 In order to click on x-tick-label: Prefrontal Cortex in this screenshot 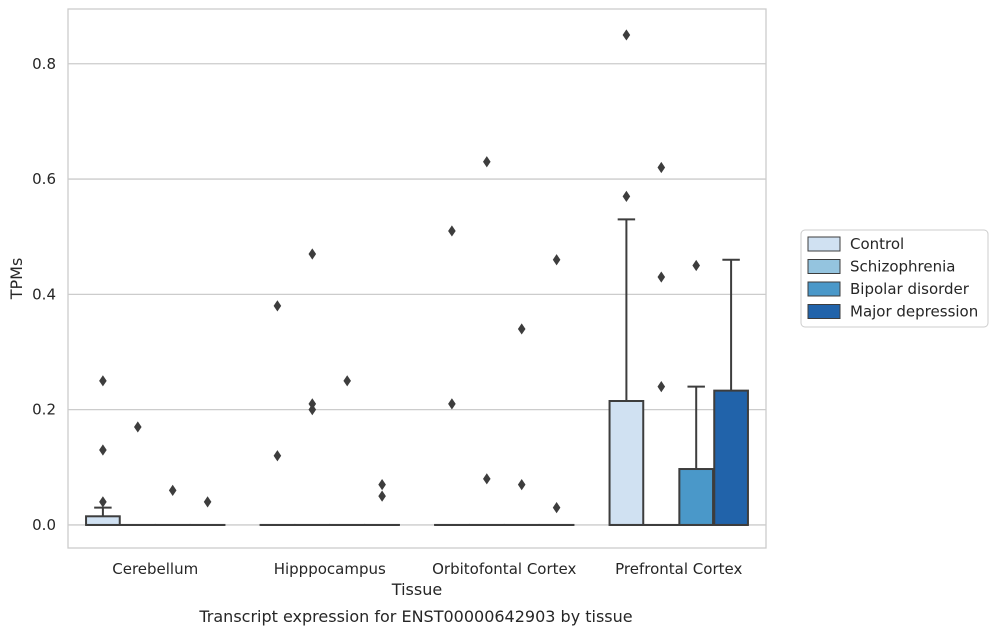, I will do `click(678, 569)`.